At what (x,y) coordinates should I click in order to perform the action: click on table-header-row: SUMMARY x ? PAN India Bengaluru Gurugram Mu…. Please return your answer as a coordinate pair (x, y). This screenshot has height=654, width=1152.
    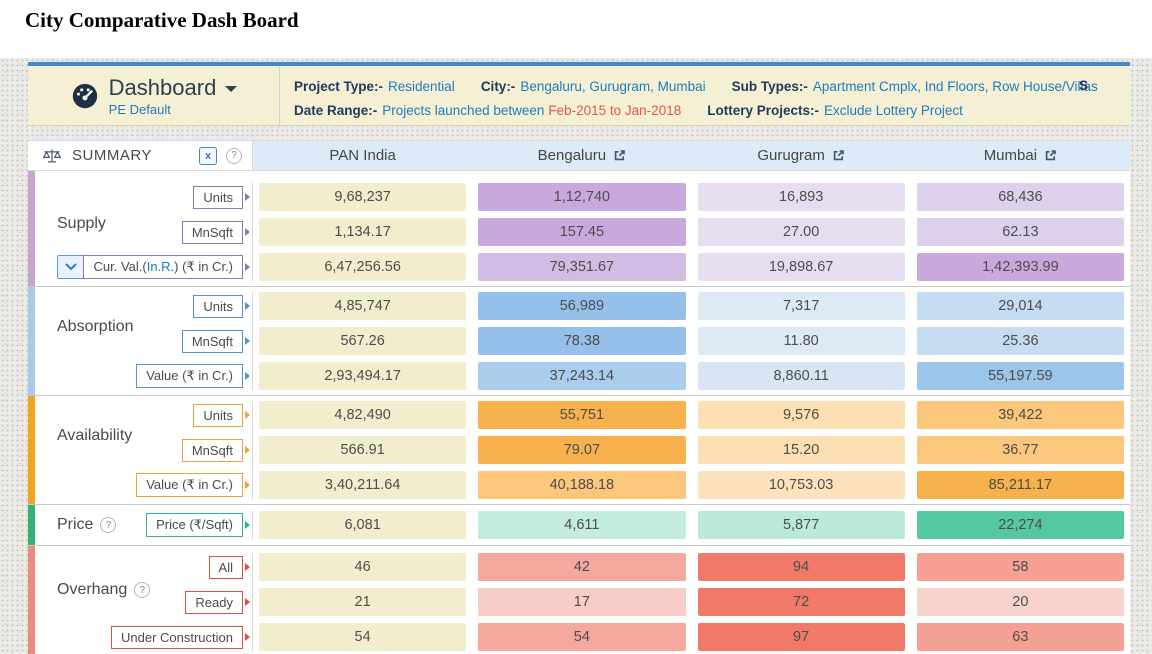
    Looking at the image, I should click on (579, 156).